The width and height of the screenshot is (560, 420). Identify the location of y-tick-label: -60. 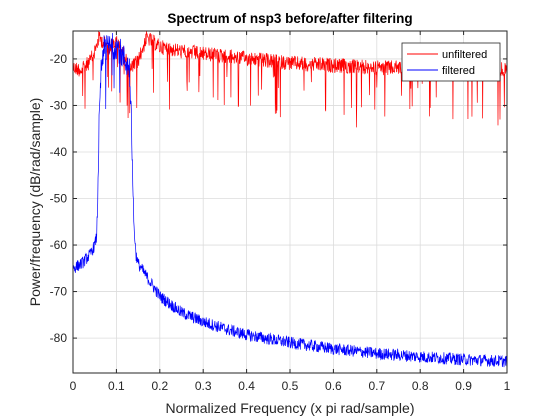
(59, 245).